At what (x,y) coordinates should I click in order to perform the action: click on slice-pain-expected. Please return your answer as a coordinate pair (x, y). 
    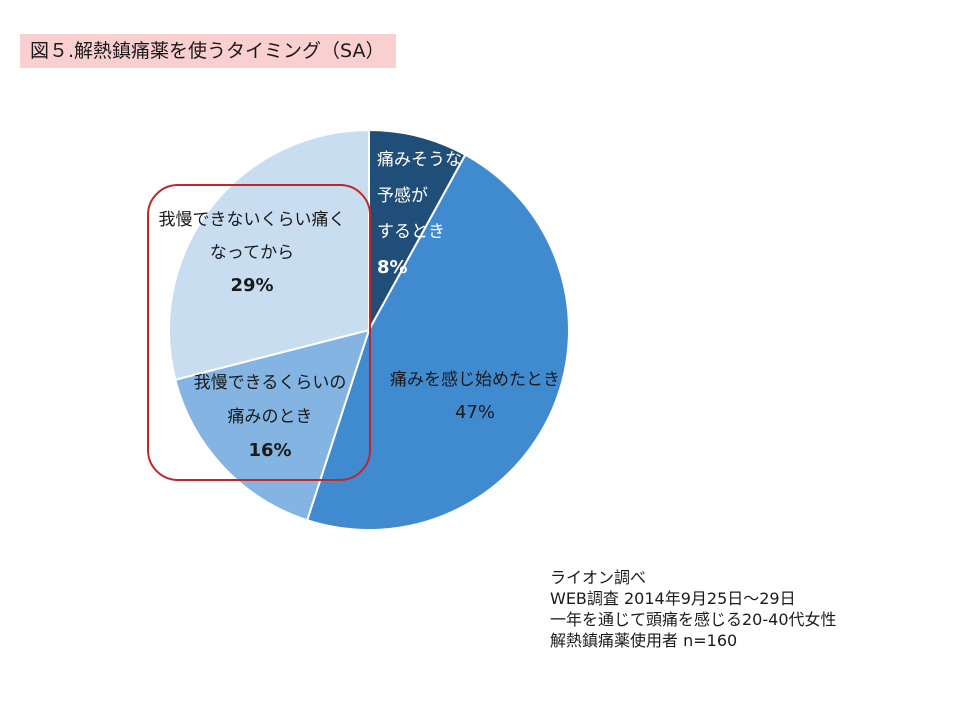
    Looking at the image, I should click on (417, 229).